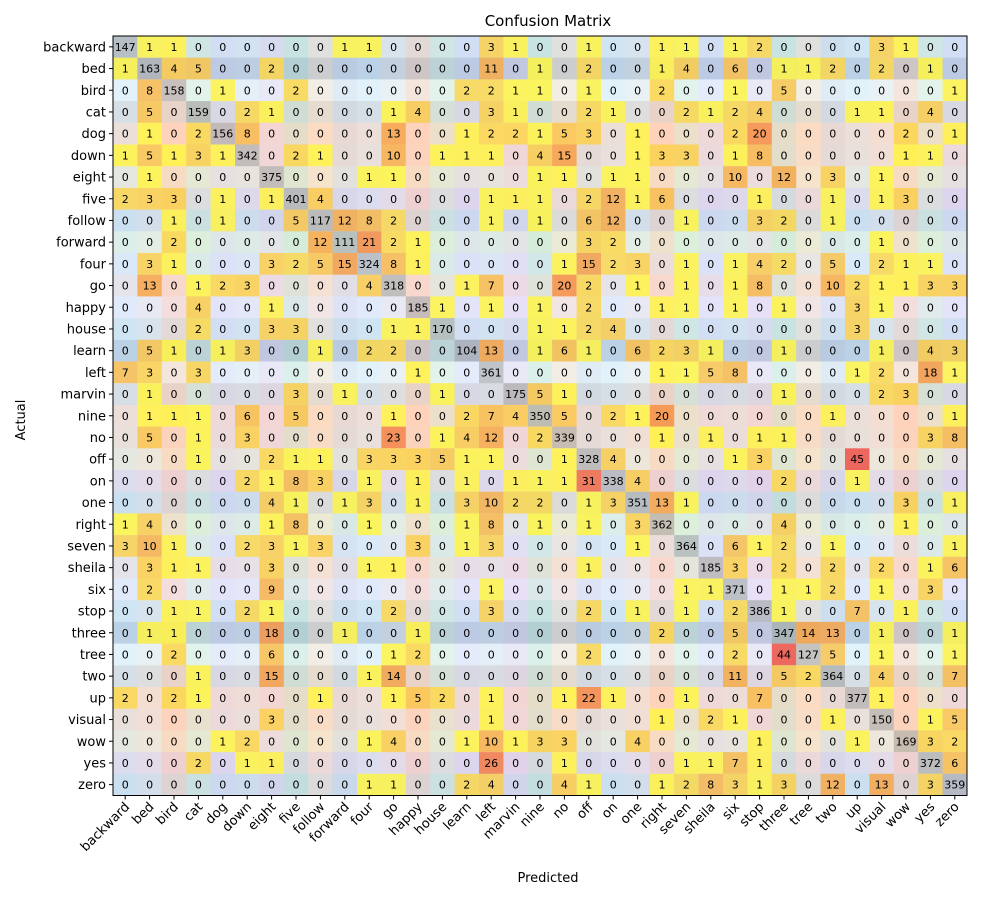  What do you see at coordinates (564, 286) in the screenshot?
I see `cell-value-label: 20` at bounding box center [564, 286].